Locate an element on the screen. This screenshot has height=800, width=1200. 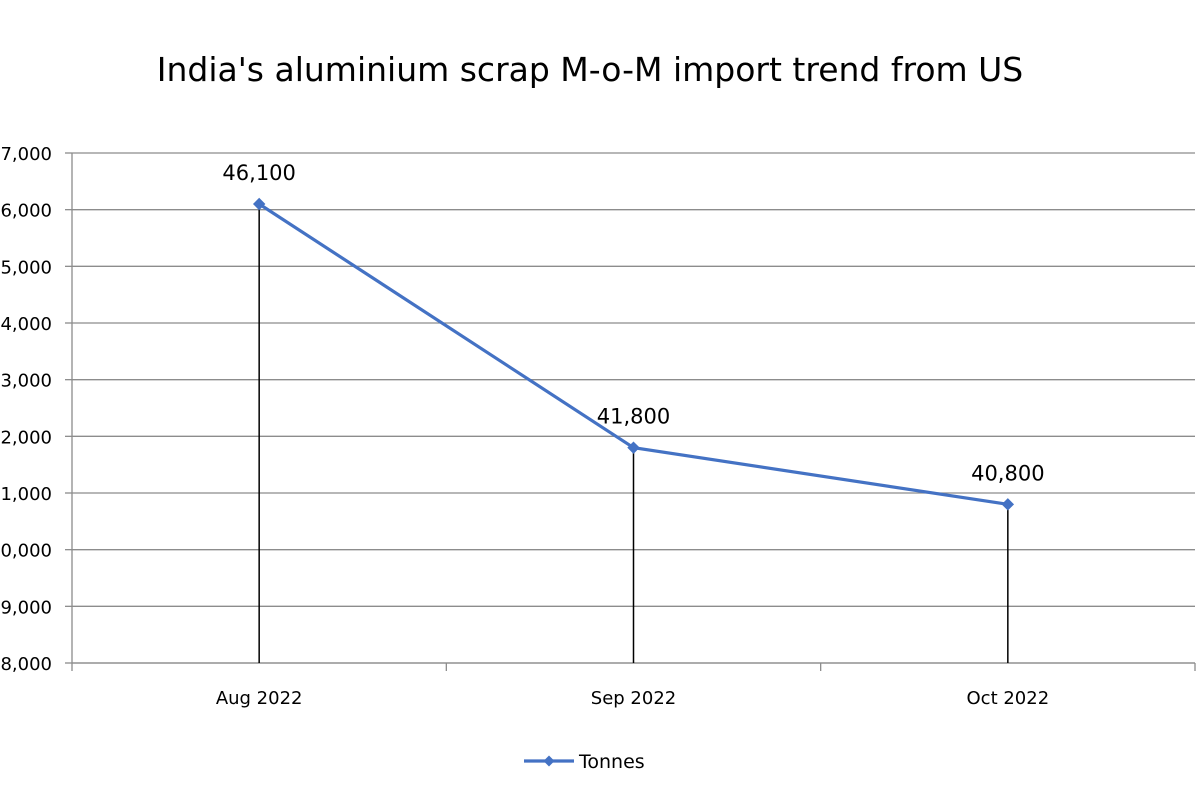
data-label: 46,100 is located at coordinates (258, 173).